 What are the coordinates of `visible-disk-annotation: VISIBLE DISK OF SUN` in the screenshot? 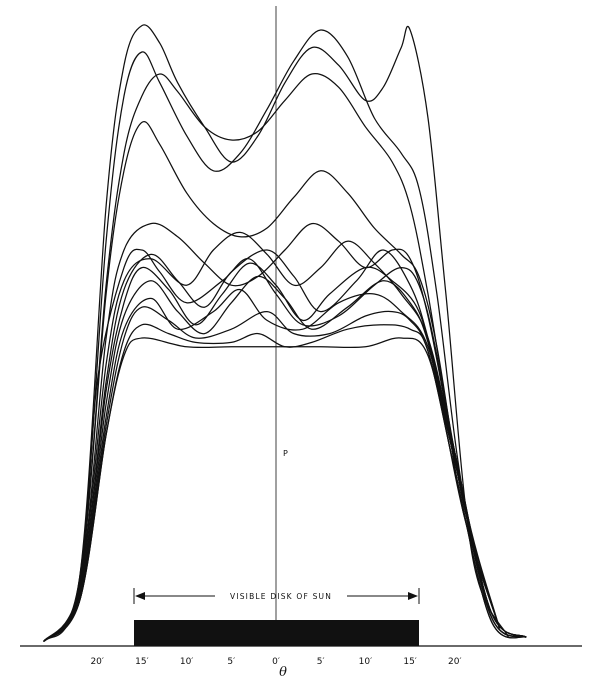 It's located at (276, 596).